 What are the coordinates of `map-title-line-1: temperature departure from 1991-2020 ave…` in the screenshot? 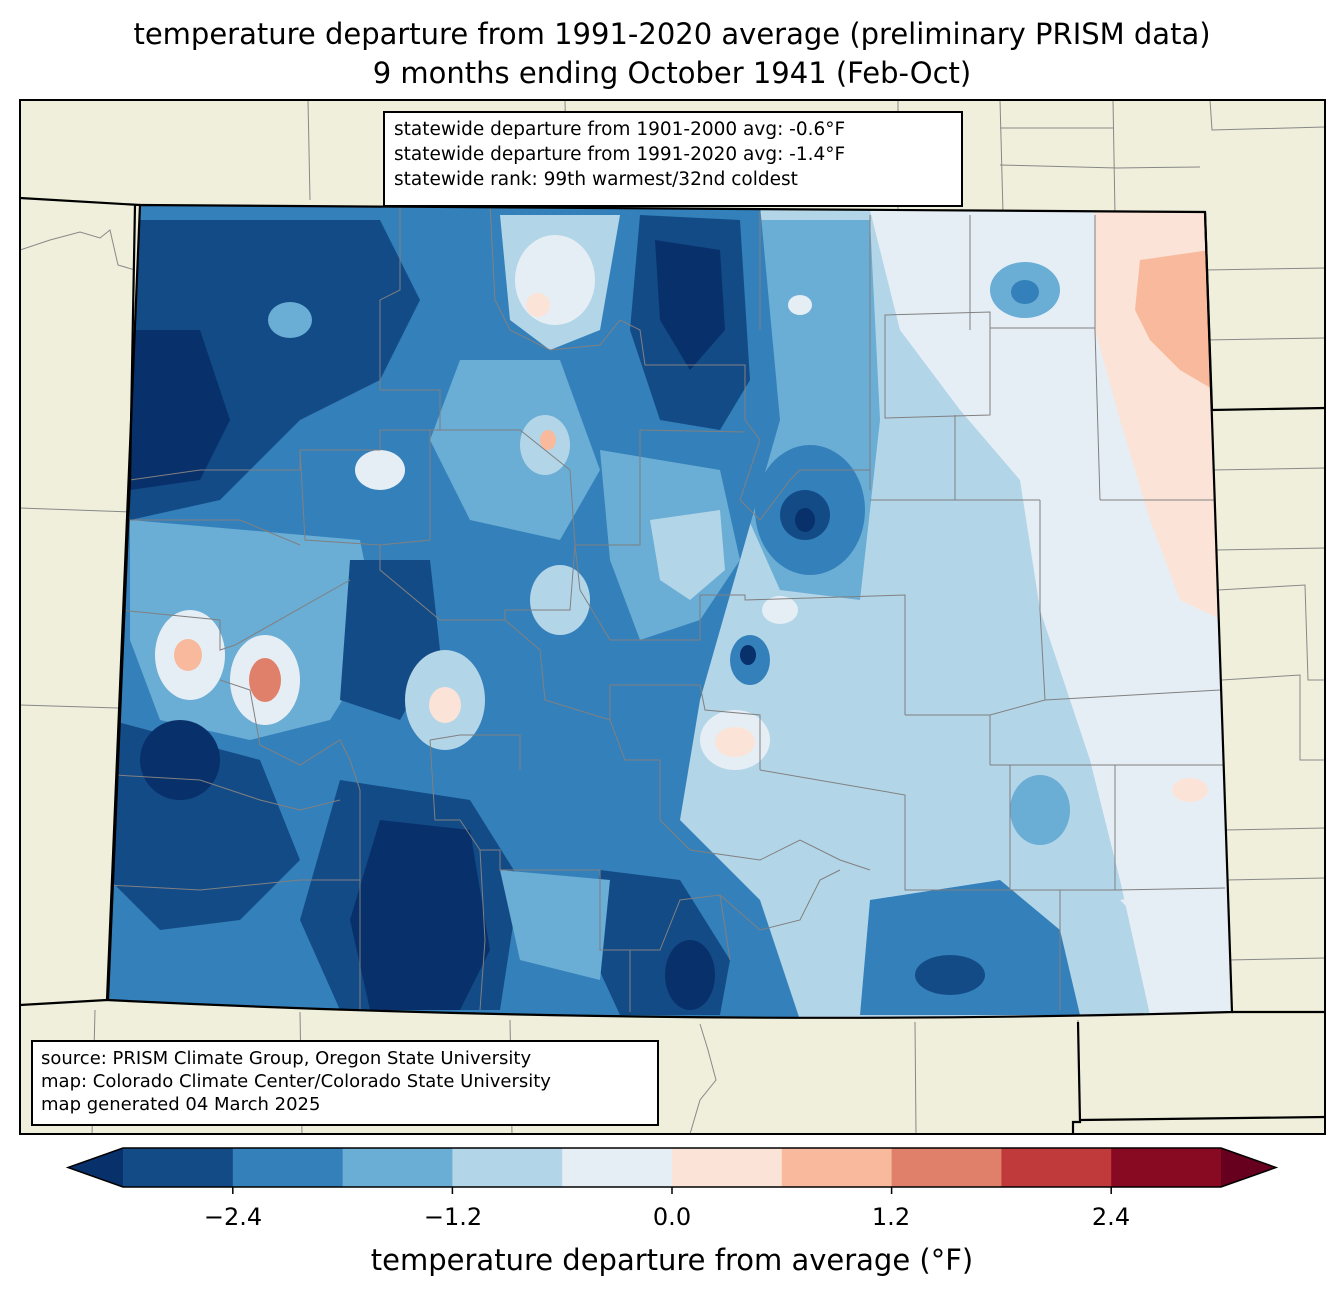 It's located at (672, 34).